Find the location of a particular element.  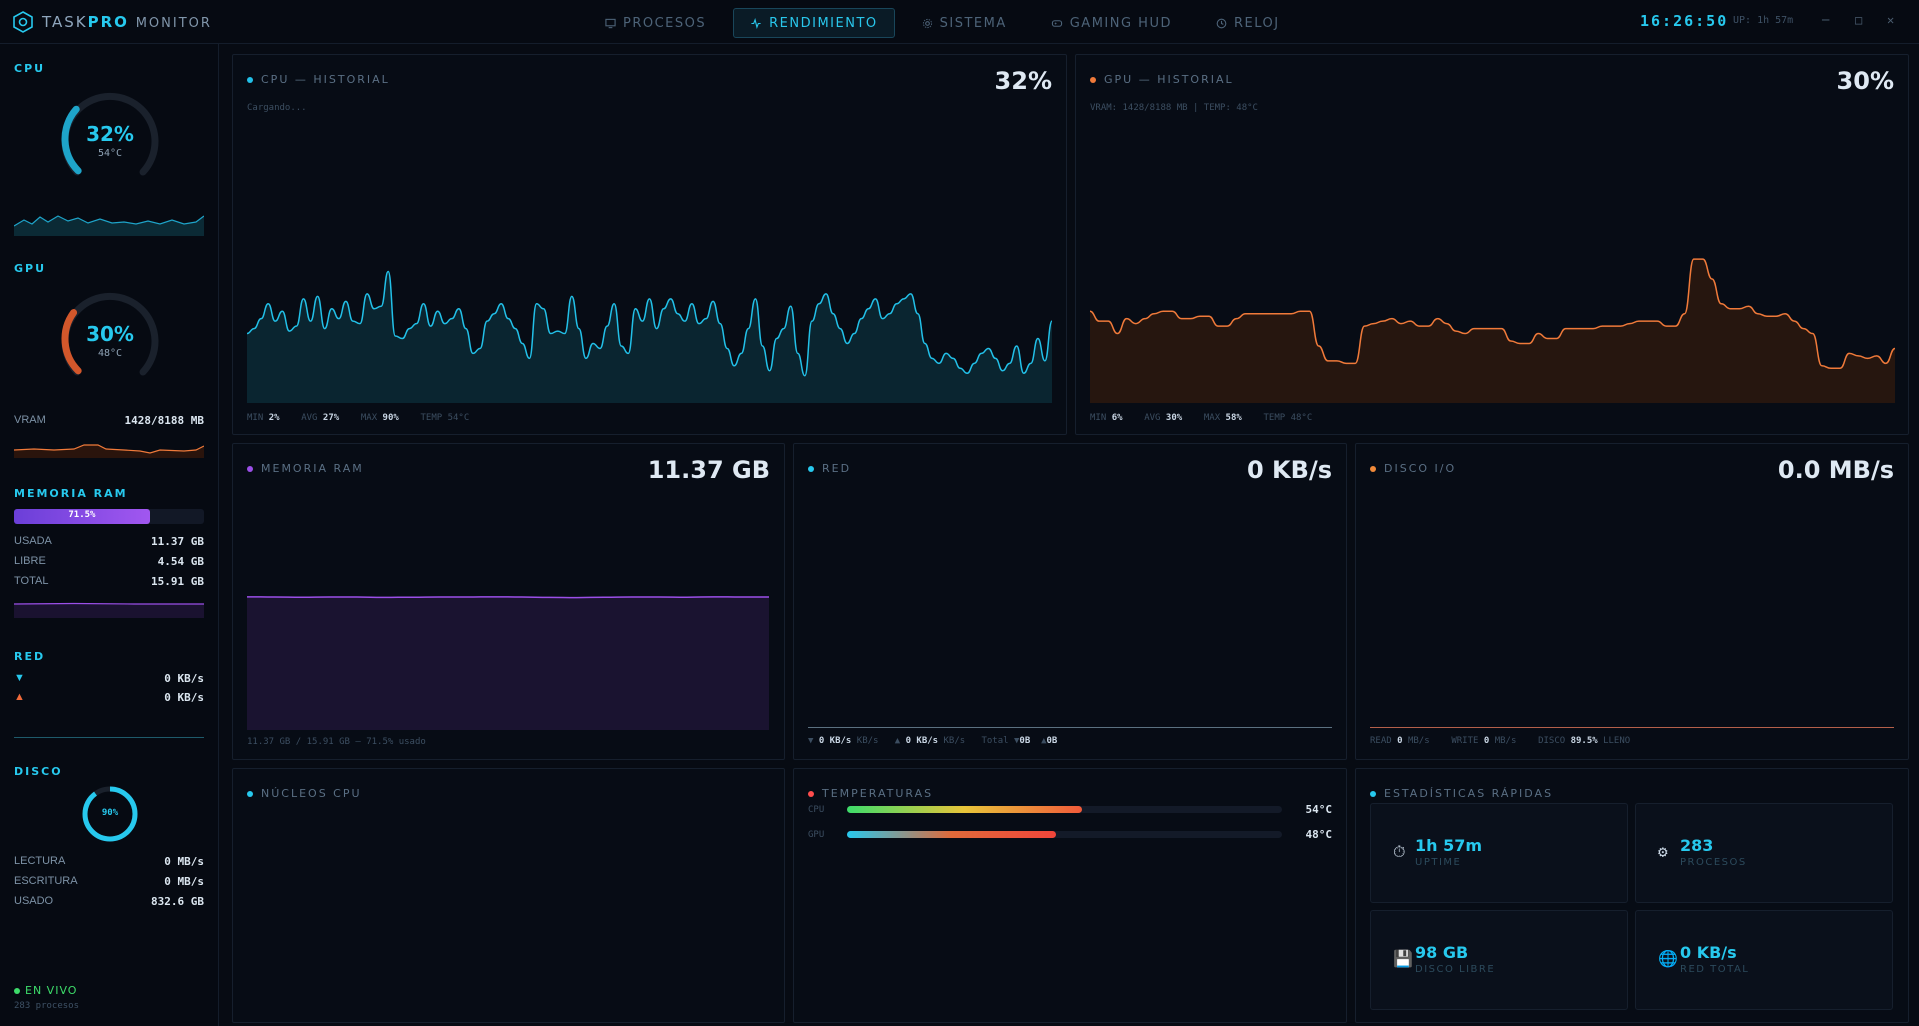

stat-label: ESCRITURA is located at coordinates (46, 881).